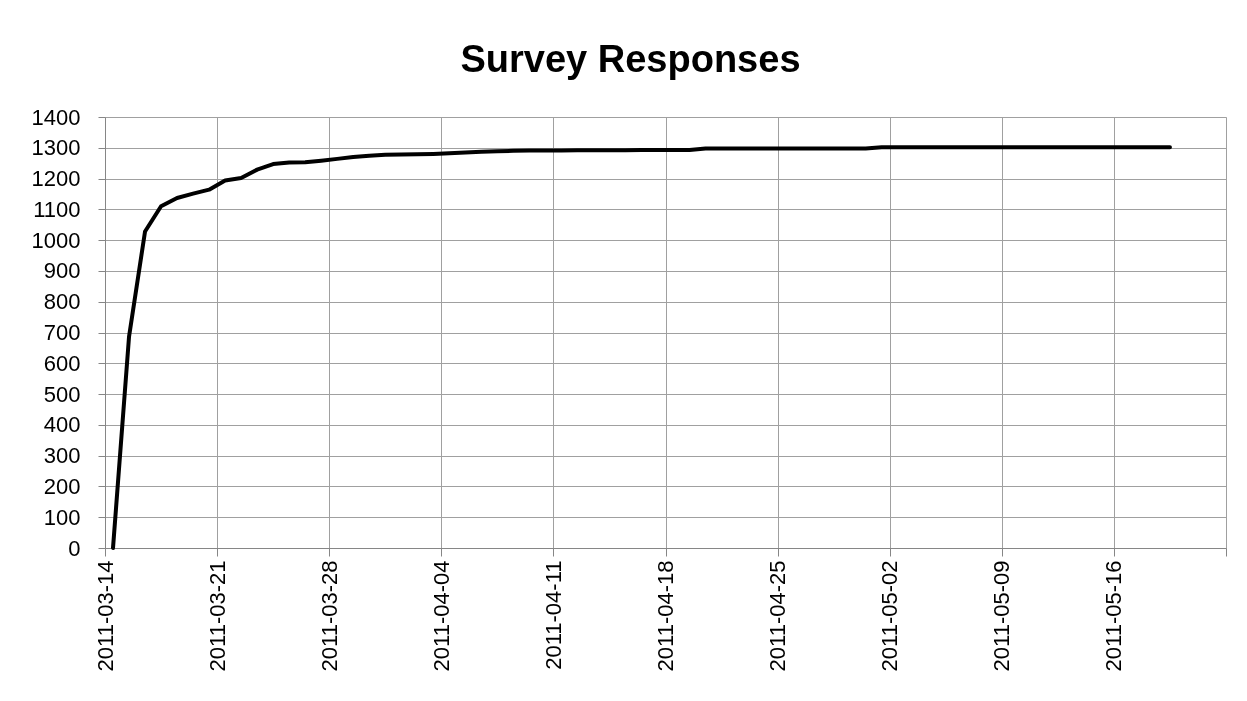 The width and height of the screenshot is (1247, 701). Describe the element at coordinates (62, 517) in the screenshot. I see `y-tick-label: 100` at that location.